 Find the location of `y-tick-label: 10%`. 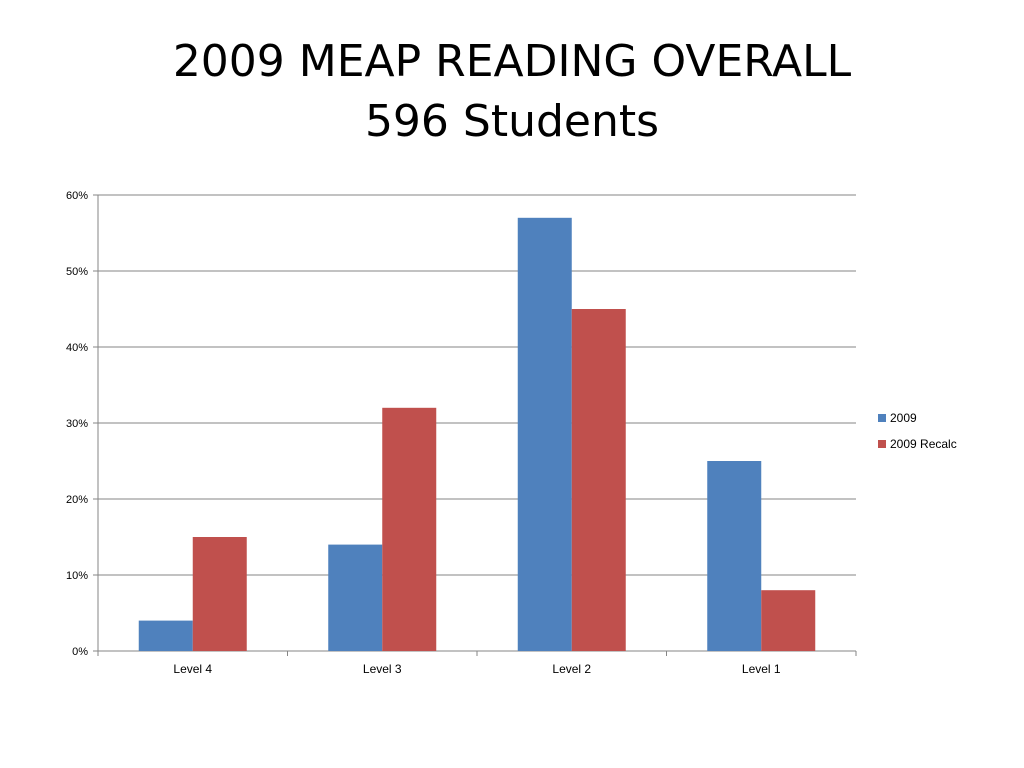

y-tick-label: 10% is located at coordinates (77, 576).